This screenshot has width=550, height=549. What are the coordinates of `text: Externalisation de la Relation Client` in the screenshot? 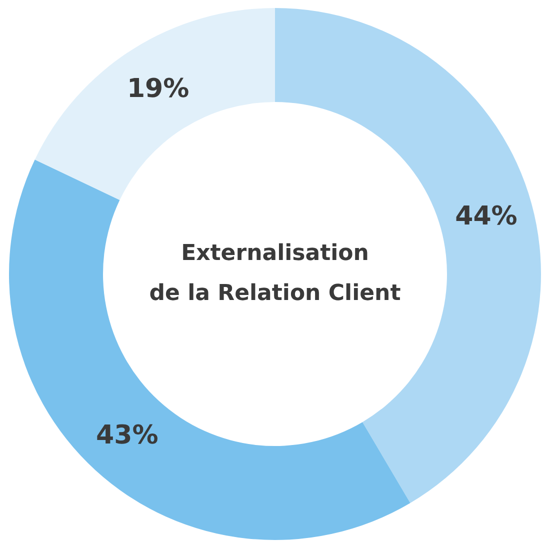 It's located at (275, 274).